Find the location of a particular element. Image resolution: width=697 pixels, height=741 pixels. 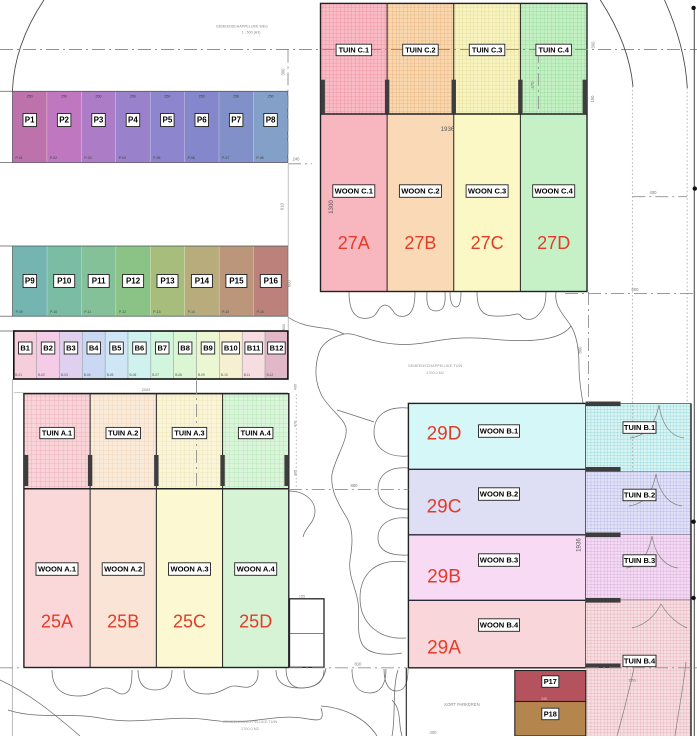

svg-text: 25D is located at coordinates (255, 622).